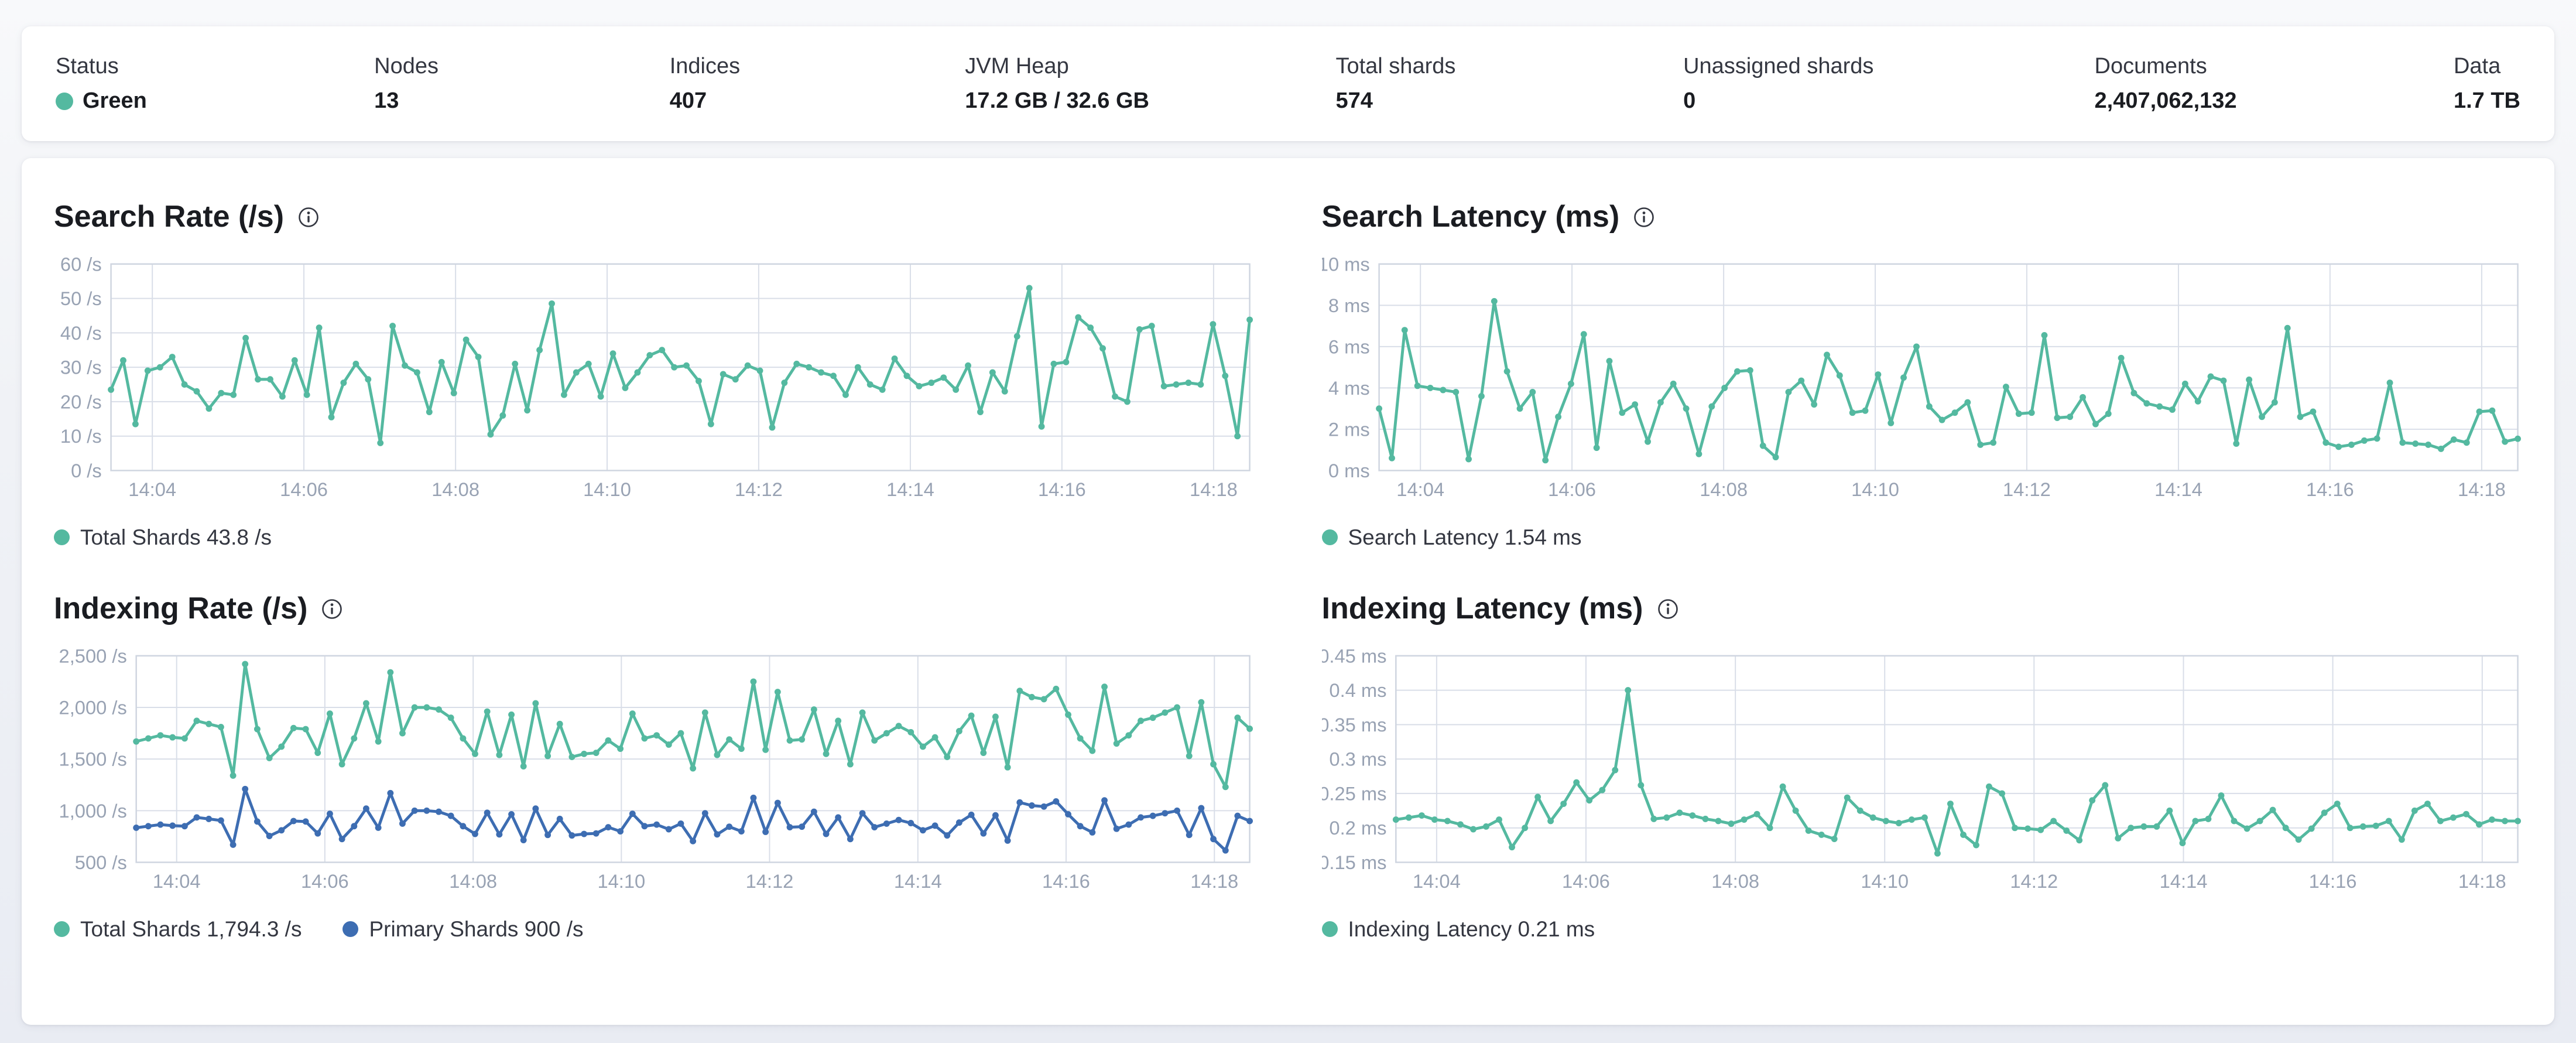 This screenshot has height=1043, width=2576. I want to click on stat-total-shards: Total shards 574, so click(1509, 84).